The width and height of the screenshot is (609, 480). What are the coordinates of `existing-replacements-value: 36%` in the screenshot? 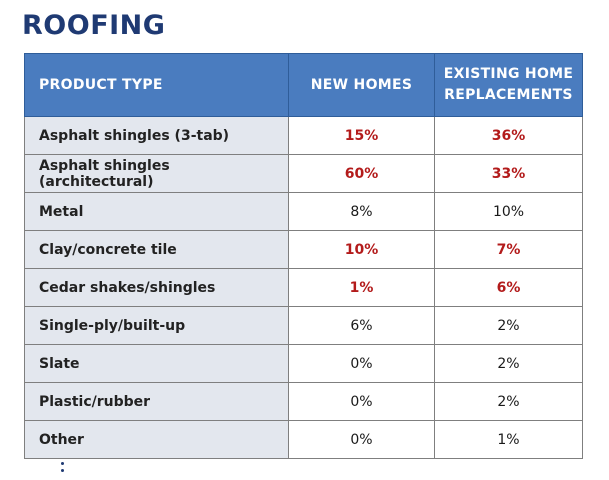 It's located at (508, 135).